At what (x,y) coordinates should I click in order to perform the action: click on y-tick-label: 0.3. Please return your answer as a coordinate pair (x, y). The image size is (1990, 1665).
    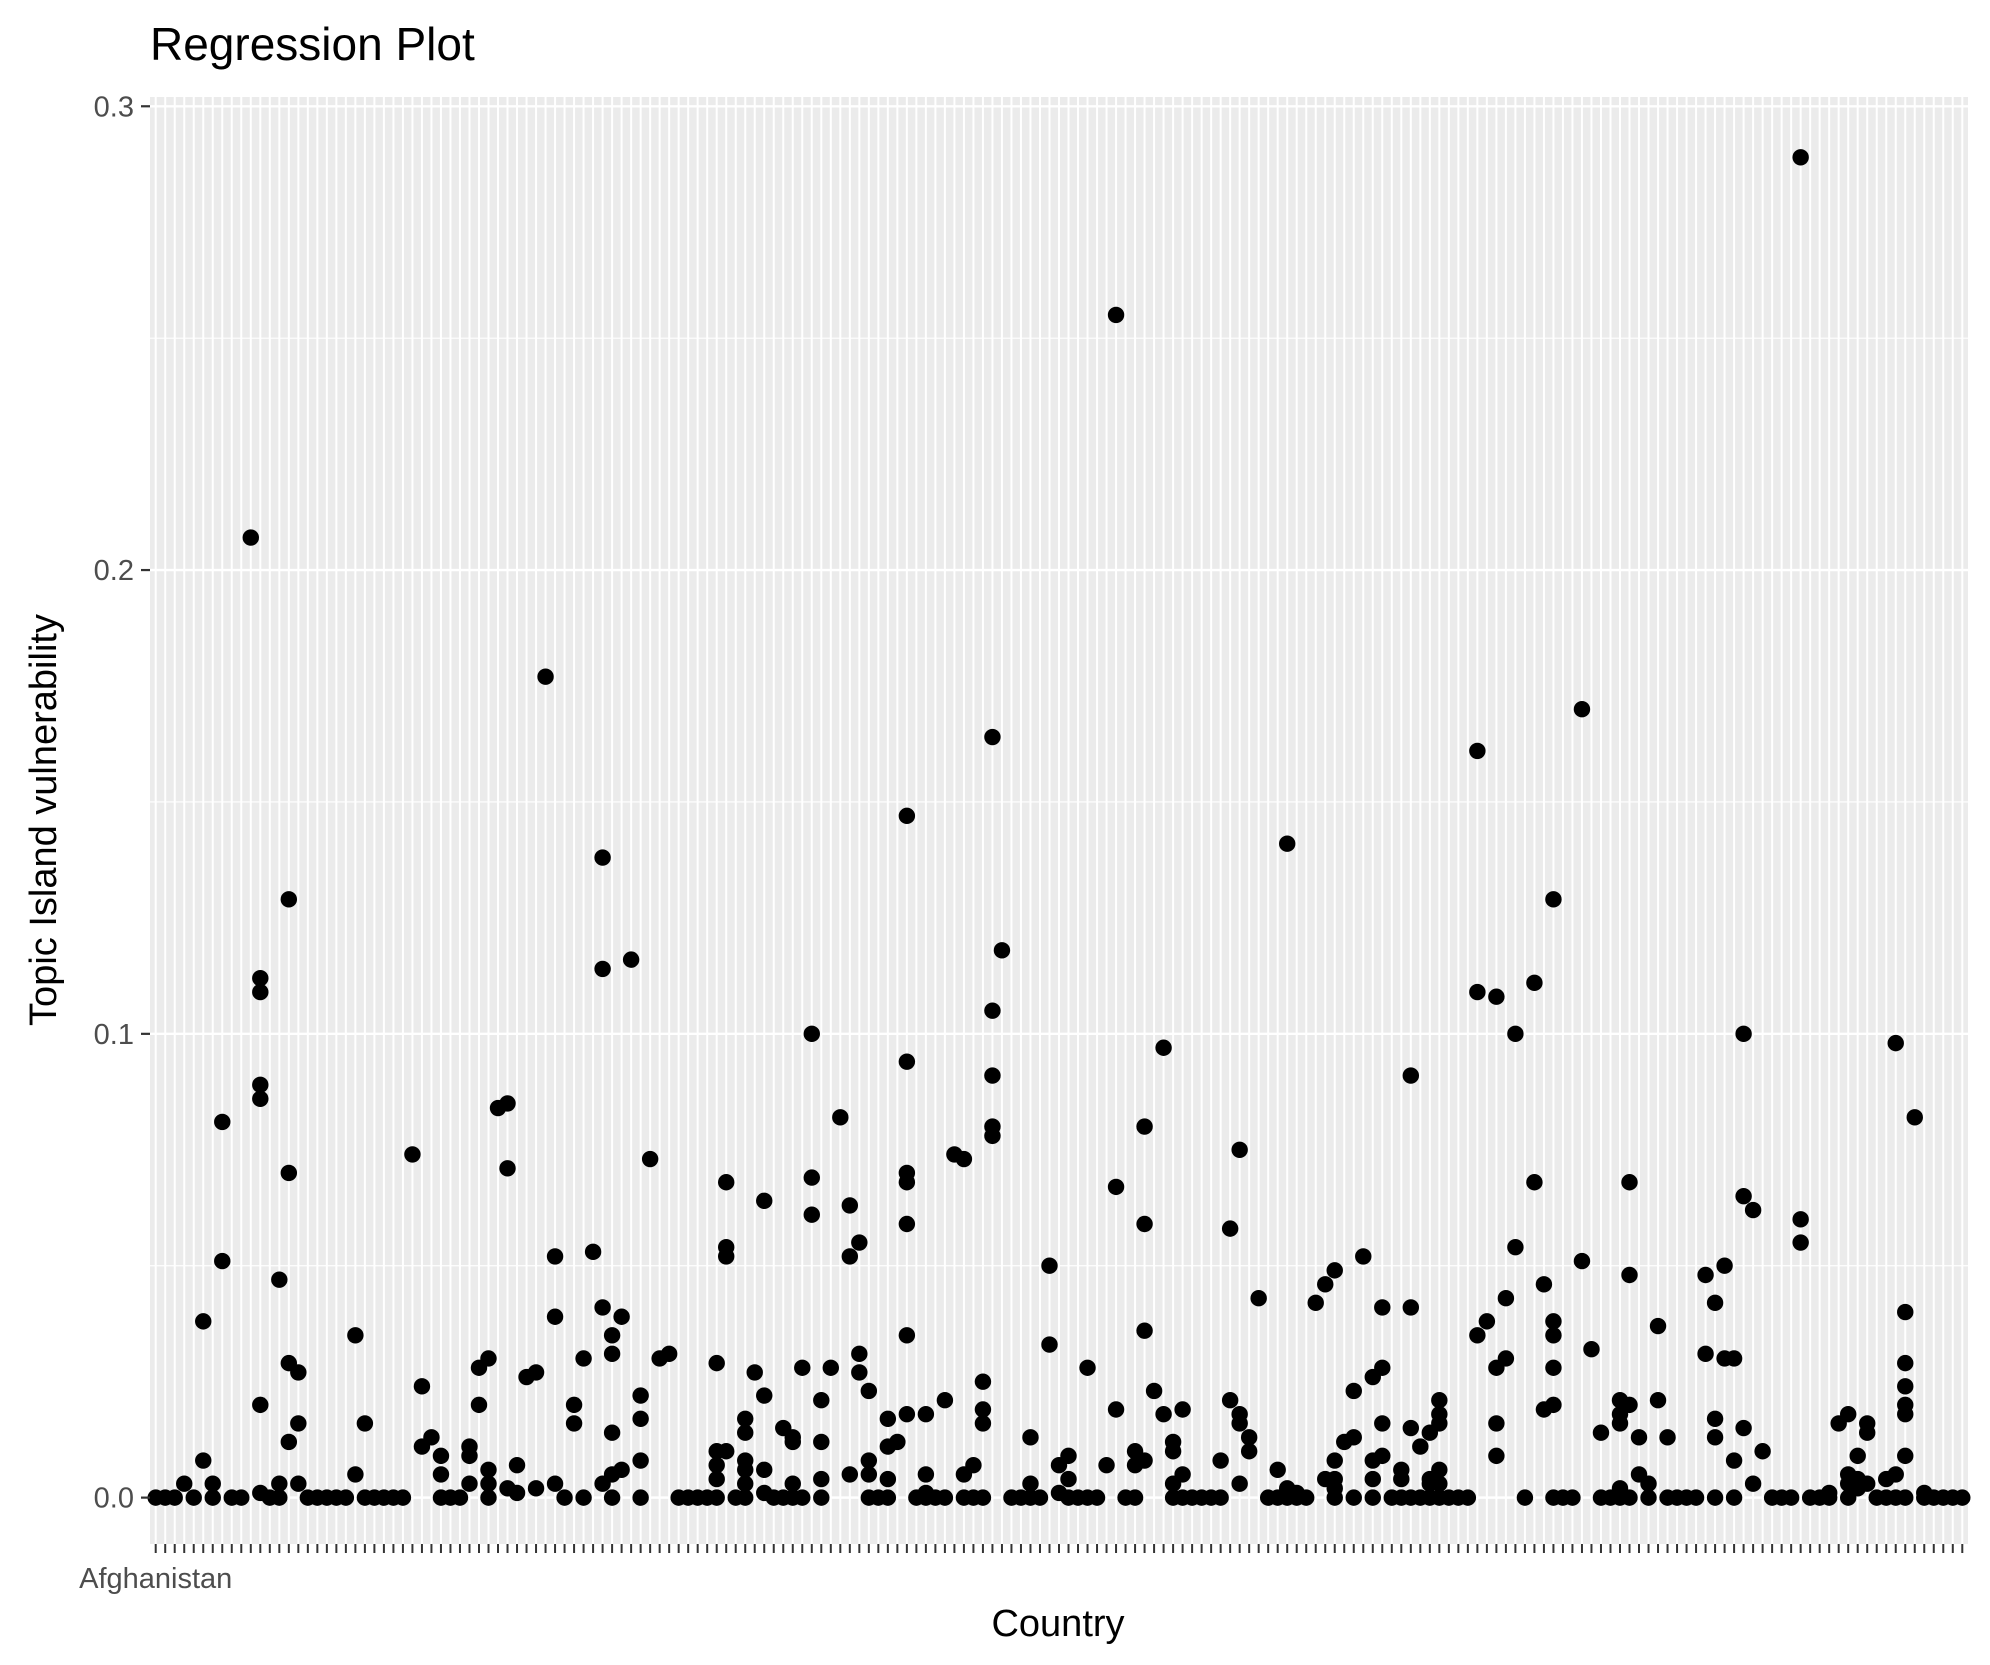
    Looking at the image, I should click on (114, 107).